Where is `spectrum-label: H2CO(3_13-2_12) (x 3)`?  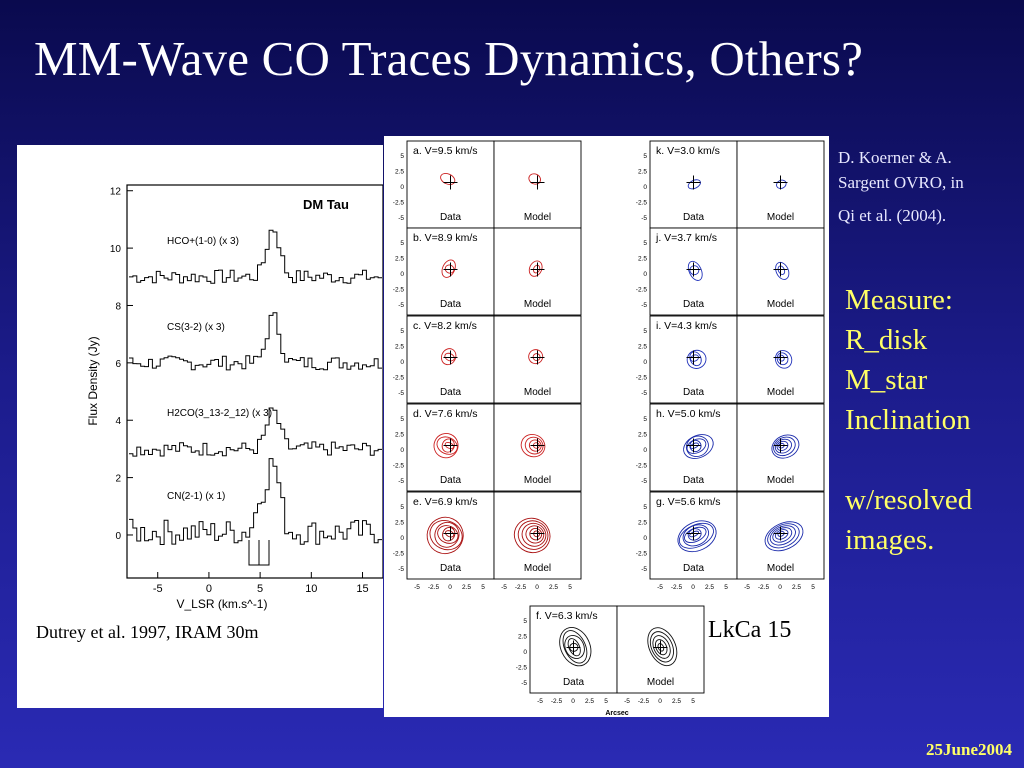 spectrum-label: H2CO(3_13-2_12) (x 3) is located at coordinates (219, 413).